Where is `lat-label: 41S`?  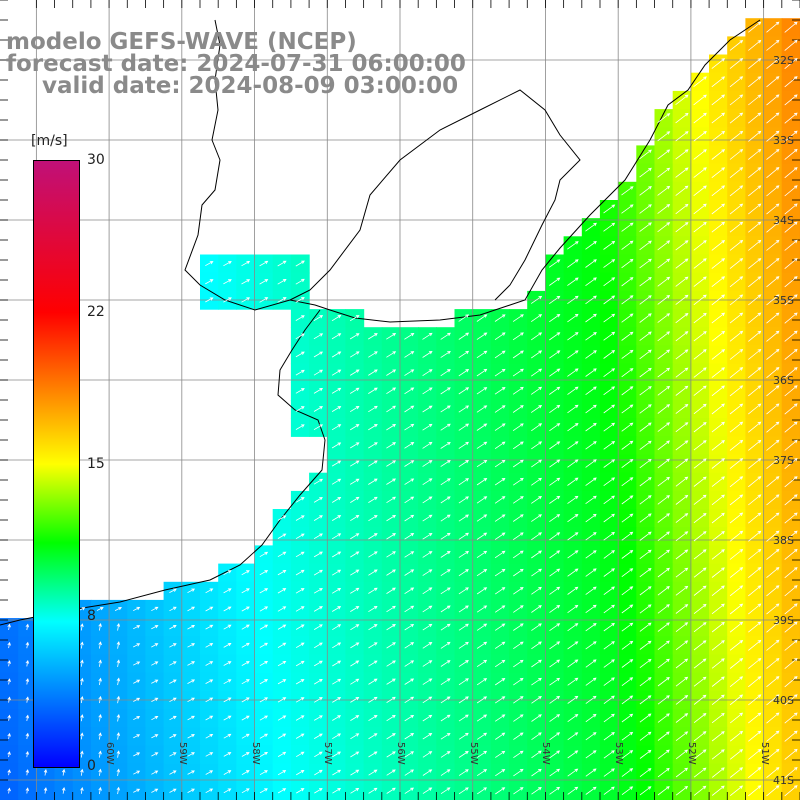 lat-label: 41S is located at coordinates (783, 780).